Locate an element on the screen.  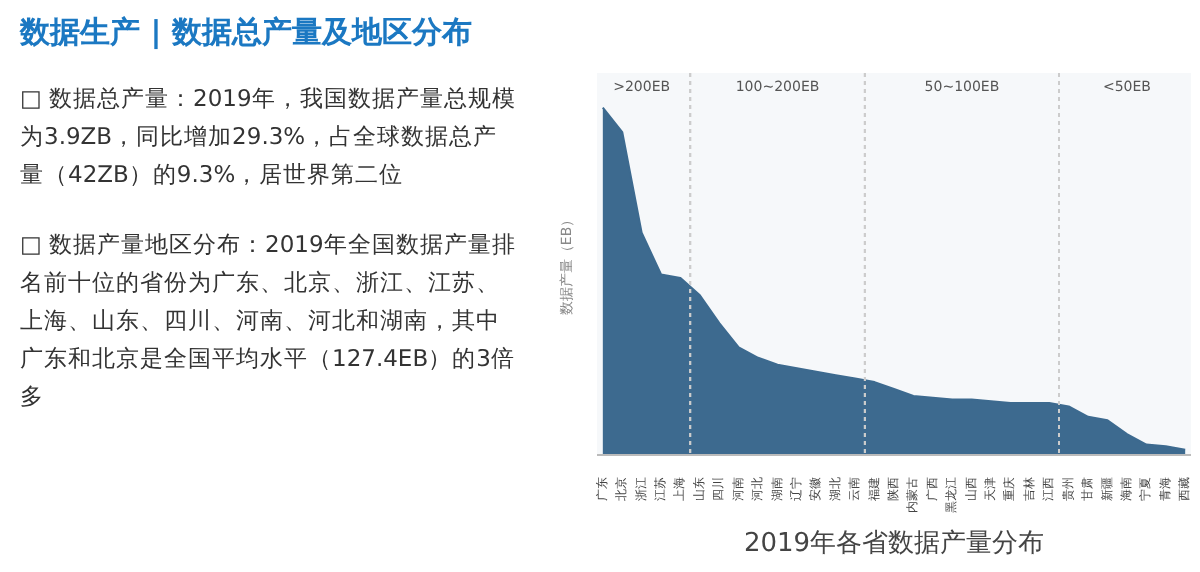
text: □ 数据总产量：2019年，我国数据产量总规模为3.9ZB，同比增加29.3%，占全球数据总产量（42ZB）的9.3%，居世界第二位 is located at coordinates (269, 137).